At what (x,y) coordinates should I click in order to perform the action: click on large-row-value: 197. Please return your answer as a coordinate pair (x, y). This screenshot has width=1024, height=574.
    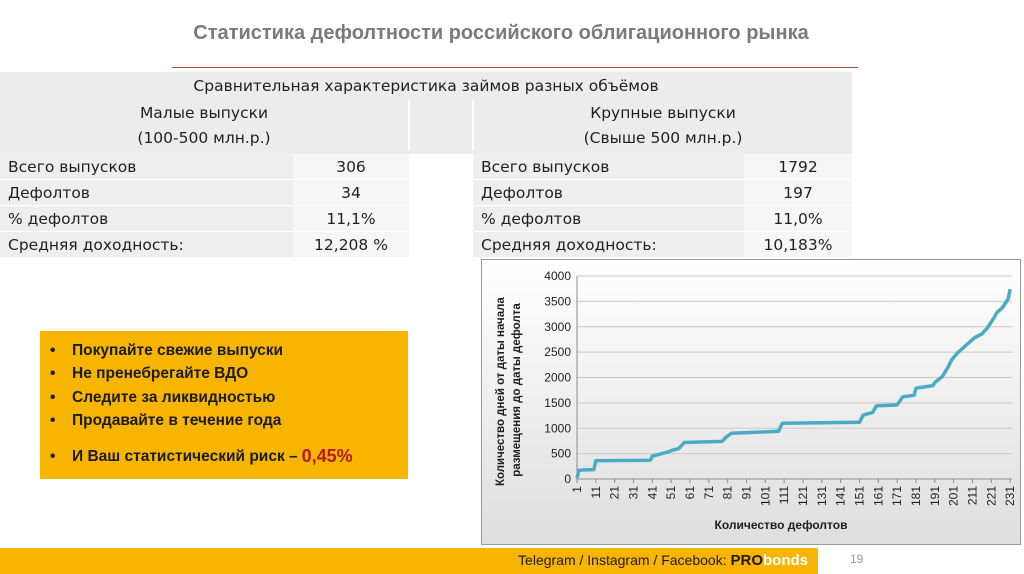
    Looking at the image, I should click on (798, 192).